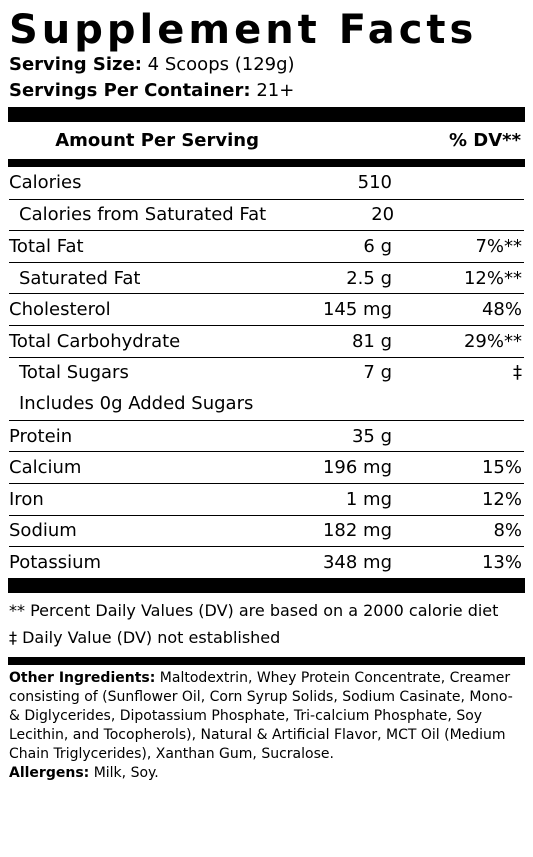  What do you see at coordinates (45, 468) in the screenshot?
I see `nutrient-name: Calcium` at bounding box center [45, 468].